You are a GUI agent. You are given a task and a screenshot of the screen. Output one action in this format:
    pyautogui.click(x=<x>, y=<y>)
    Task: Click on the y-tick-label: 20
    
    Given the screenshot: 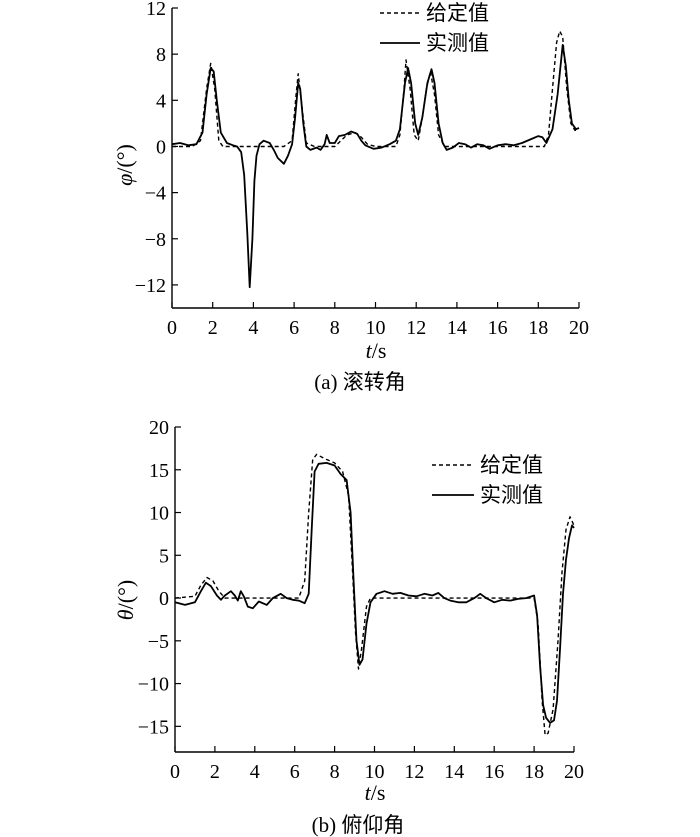 What is the action you would take?
    pyautogui.click(x=159, y=428)
    